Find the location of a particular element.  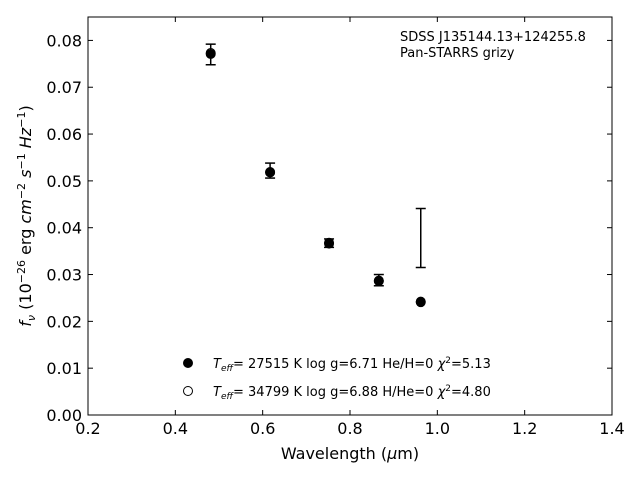

y-tick-label: 0.07 is located at coordinates (64, 87).